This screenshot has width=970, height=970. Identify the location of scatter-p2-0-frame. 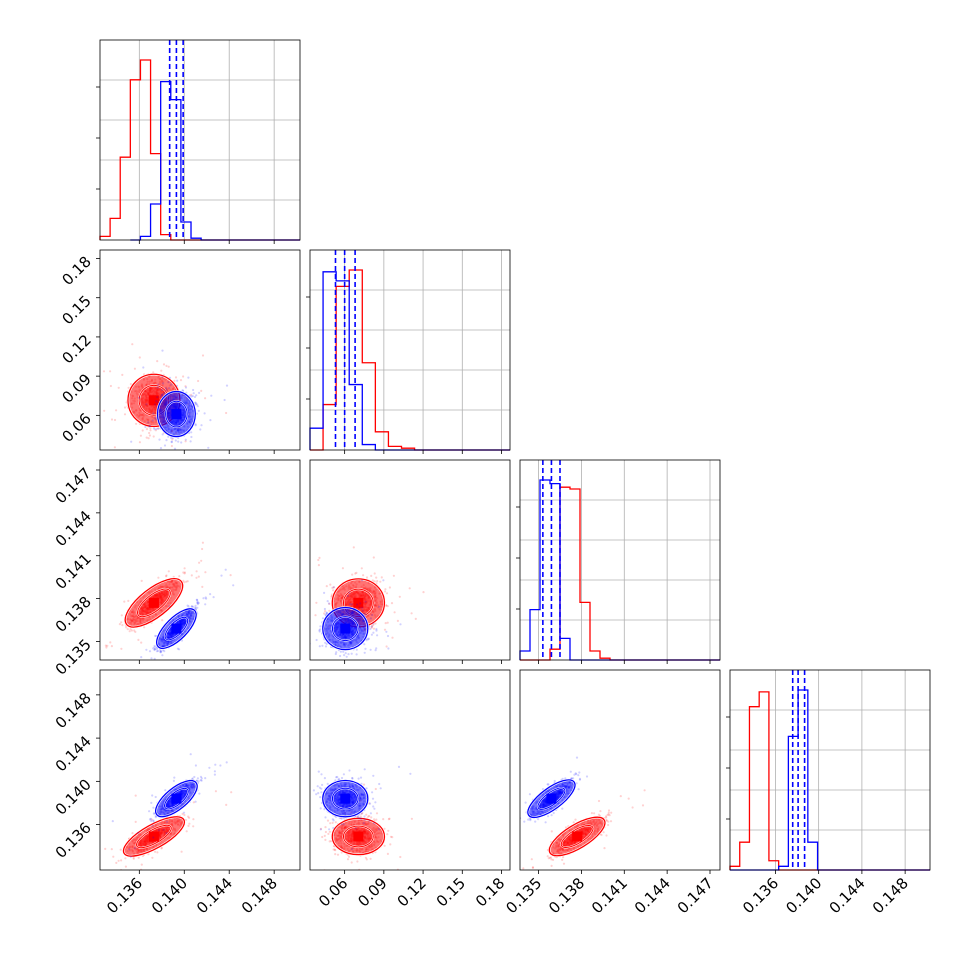
(200, 560).